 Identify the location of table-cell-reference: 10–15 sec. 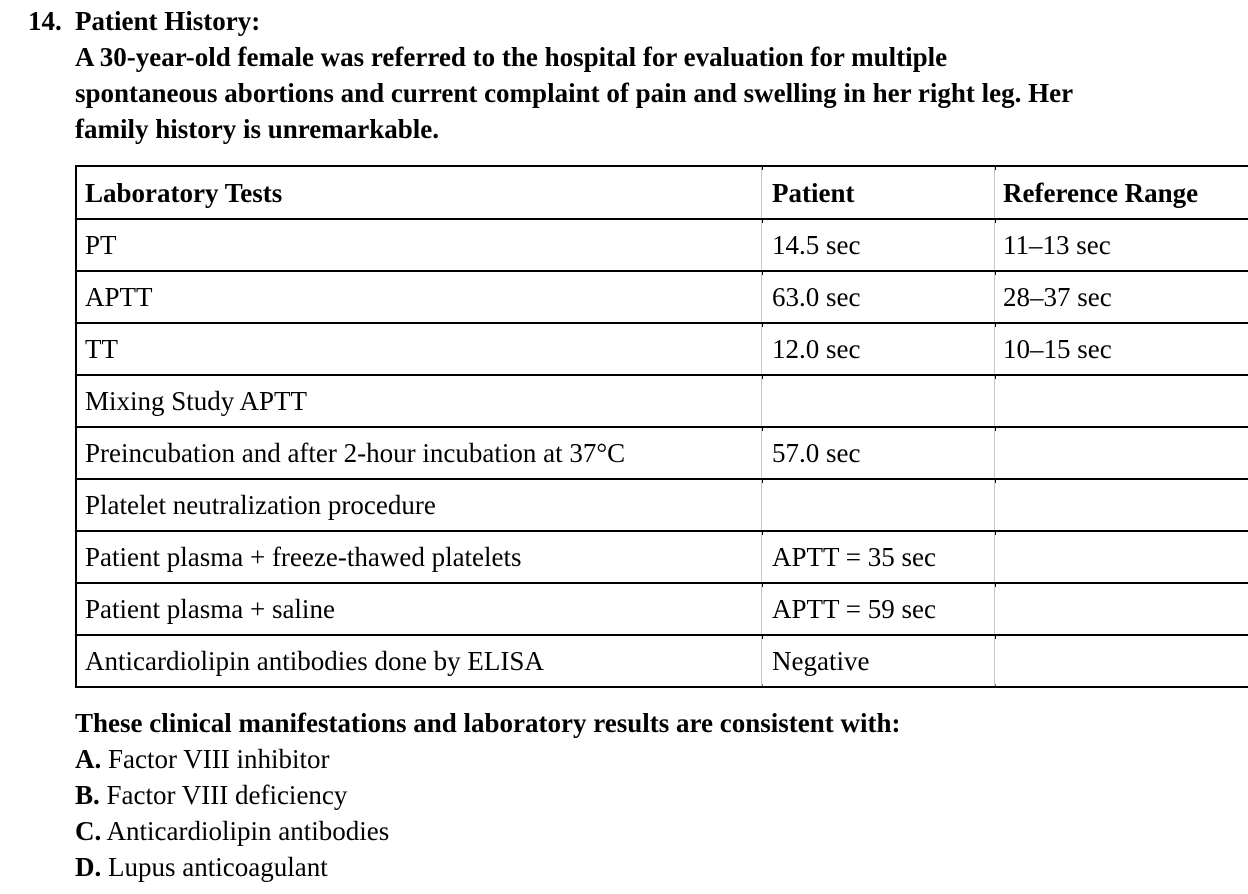
(1121, 349).